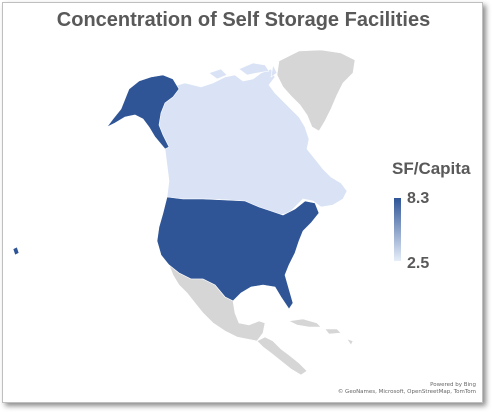 This screenshot has height=413, width=493. I want to click on chart-title: Concentration of Self Storage Facilities, so click(243, 20).